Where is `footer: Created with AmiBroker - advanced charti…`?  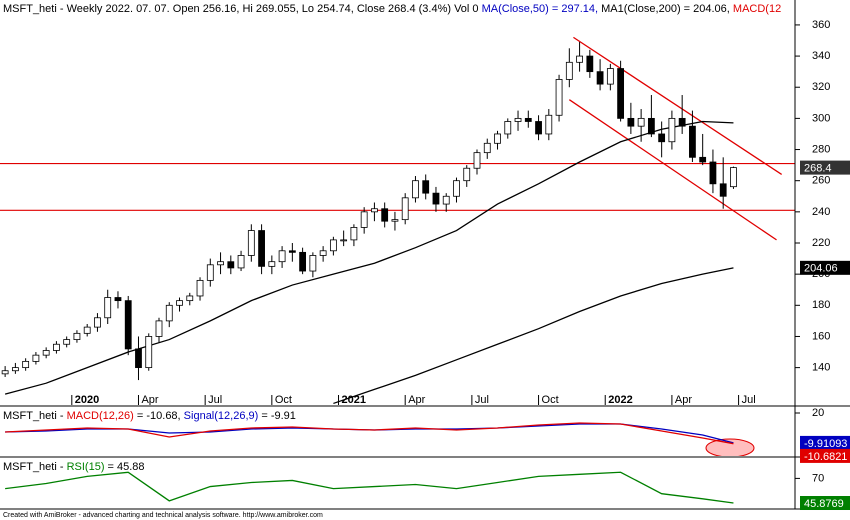 footer: Created with AmiBroker - advanced charti… is located at coordinates (163, 515).